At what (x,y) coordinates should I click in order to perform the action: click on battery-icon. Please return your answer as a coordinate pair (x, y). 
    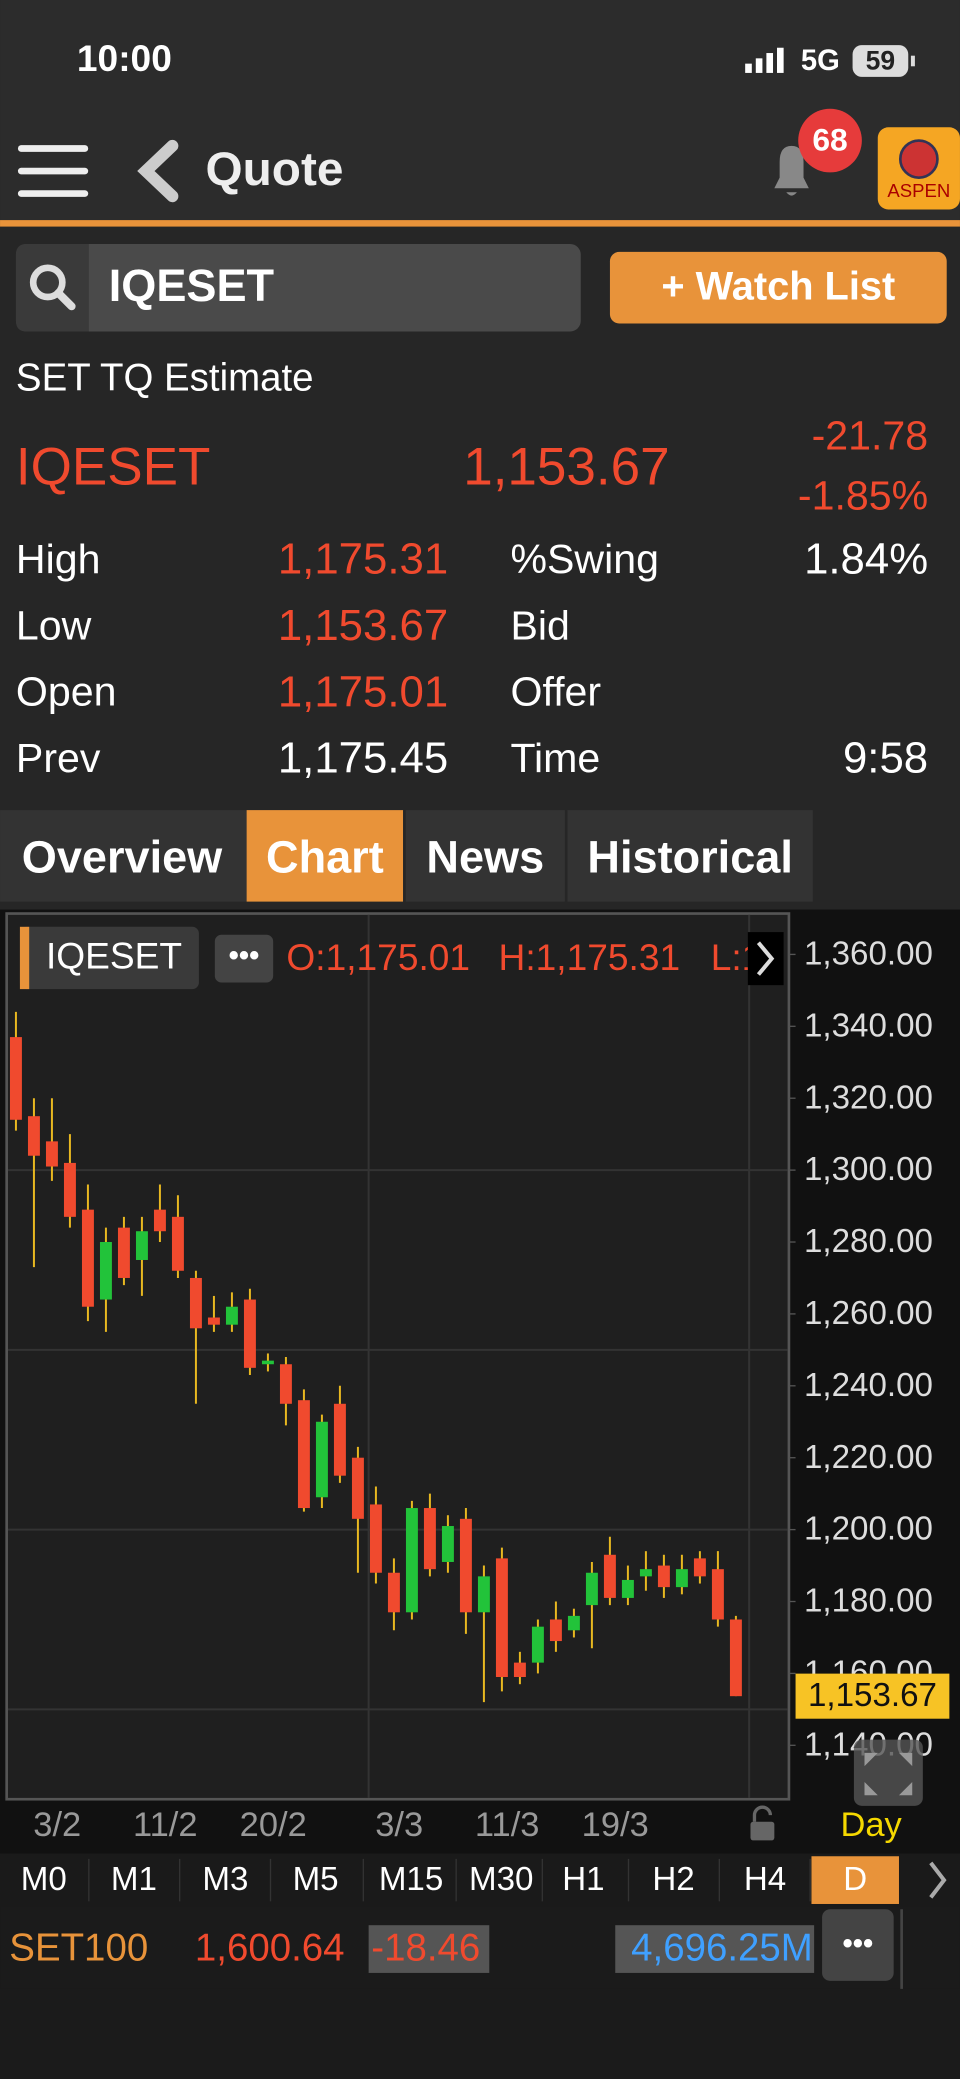
    Looking at the image, I should click on (880, 61).